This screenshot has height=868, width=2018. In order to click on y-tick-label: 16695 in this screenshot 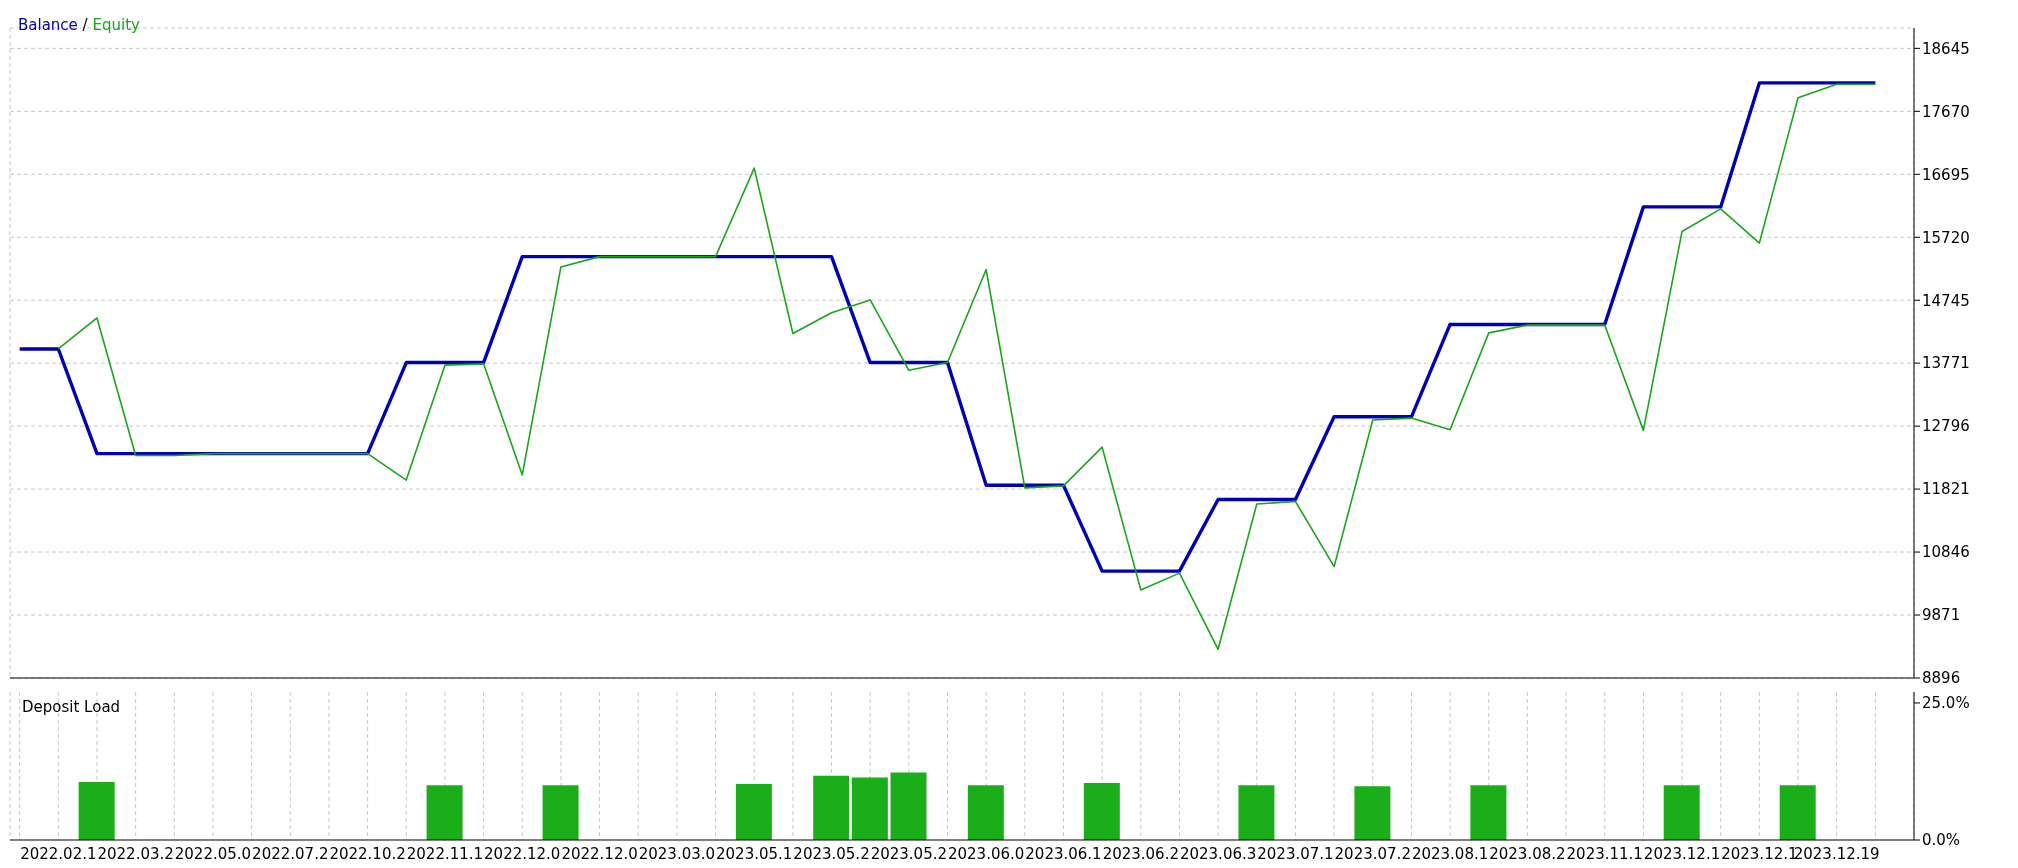, I will do `click(1946, 174)`.